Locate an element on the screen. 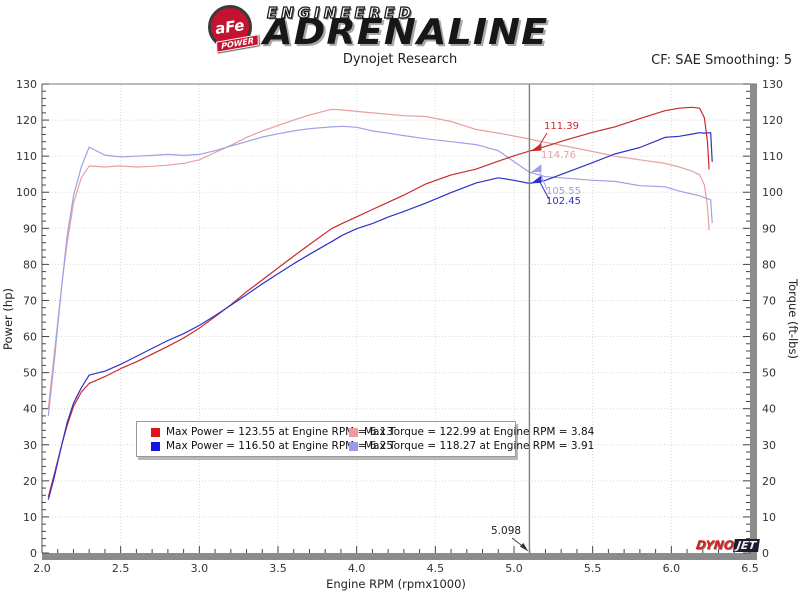  dynojet-logo-jet: JET is located at coordinates (746, 545).